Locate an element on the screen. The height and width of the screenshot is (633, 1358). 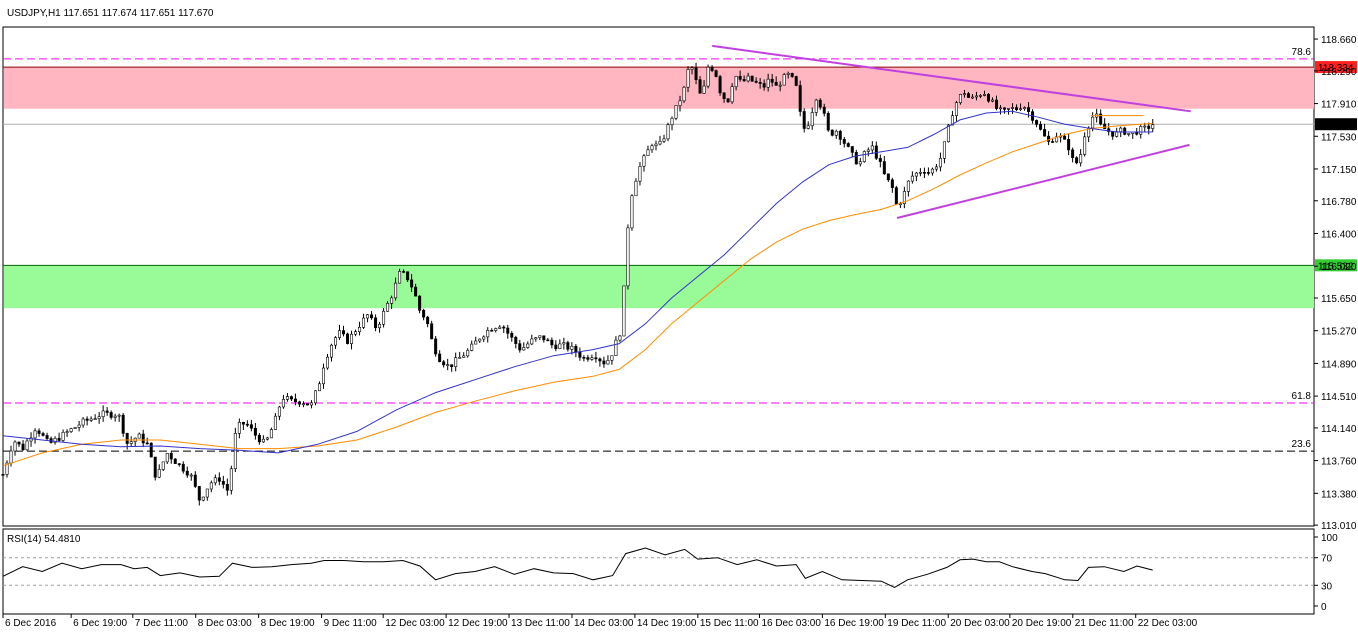
x-tick-label: 6 Dec 19:00 is located at coordinates (100, 623).